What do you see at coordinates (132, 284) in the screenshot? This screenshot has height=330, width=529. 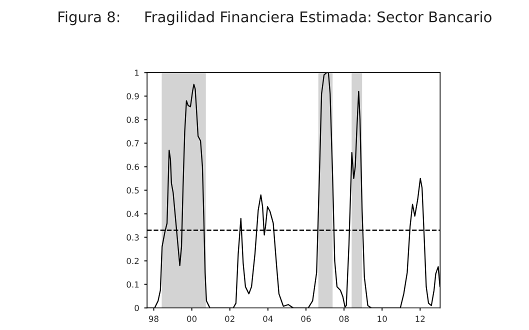 I see `y-tick-label: 0.1` at bounding box center [132, 284].